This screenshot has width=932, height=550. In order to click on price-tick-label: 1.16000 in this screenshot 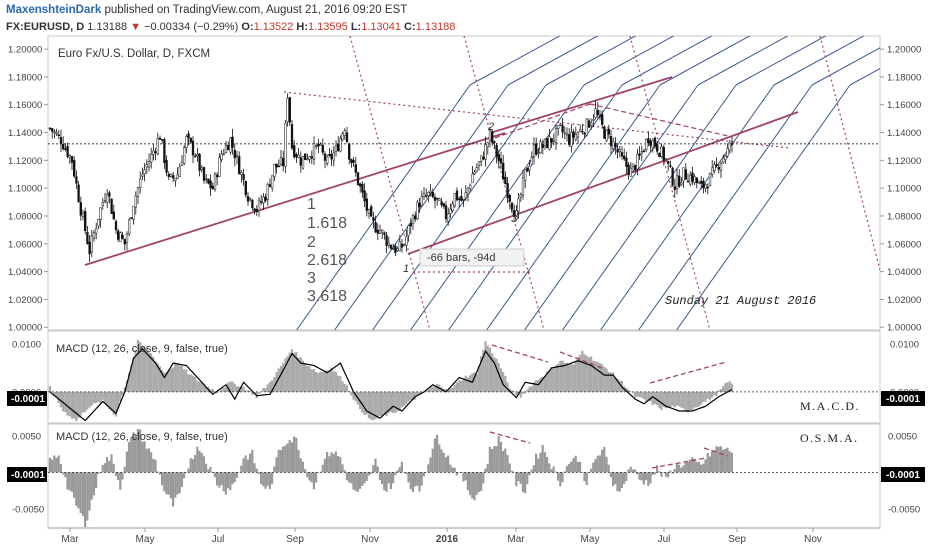, I will do `click(25, 105)`.